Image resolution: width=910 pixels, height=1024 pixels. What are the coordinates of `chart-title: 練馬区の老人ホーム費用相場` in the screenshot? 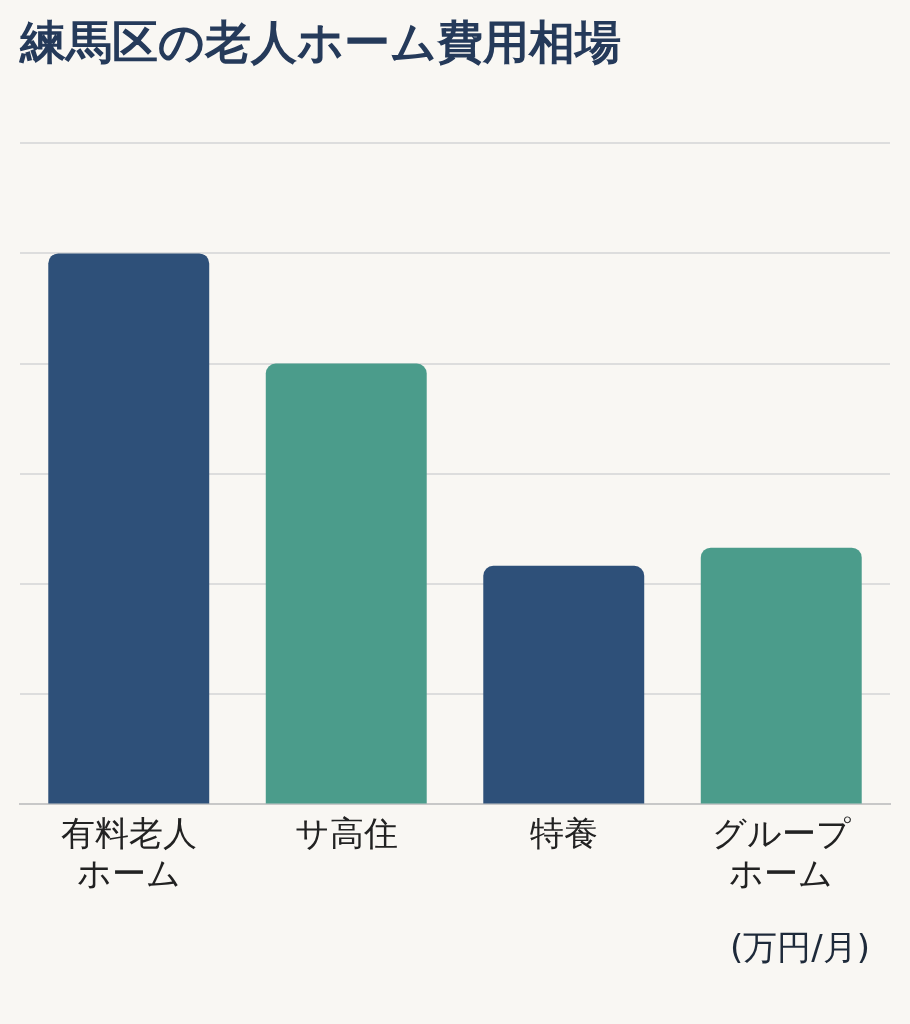 It's located at (319, 41).